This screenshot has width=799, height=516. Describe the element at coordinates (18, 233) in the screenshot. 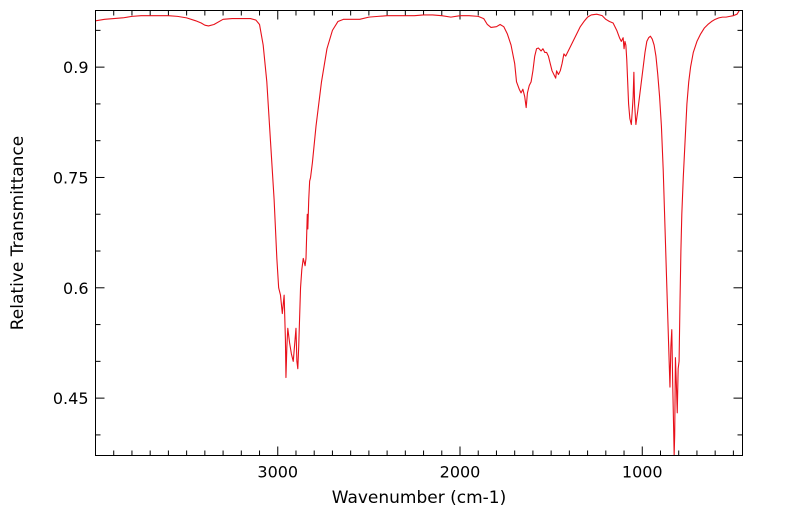

I see `y-axis-title: Relative Transmittance` at that location.